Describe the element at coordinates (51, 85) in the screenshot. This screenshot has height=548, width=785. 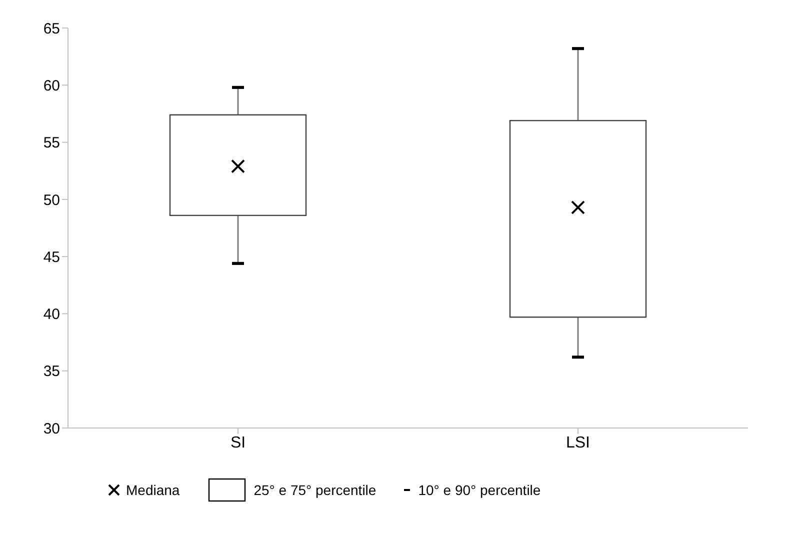
I see `y-tick-label: 60` at that location.